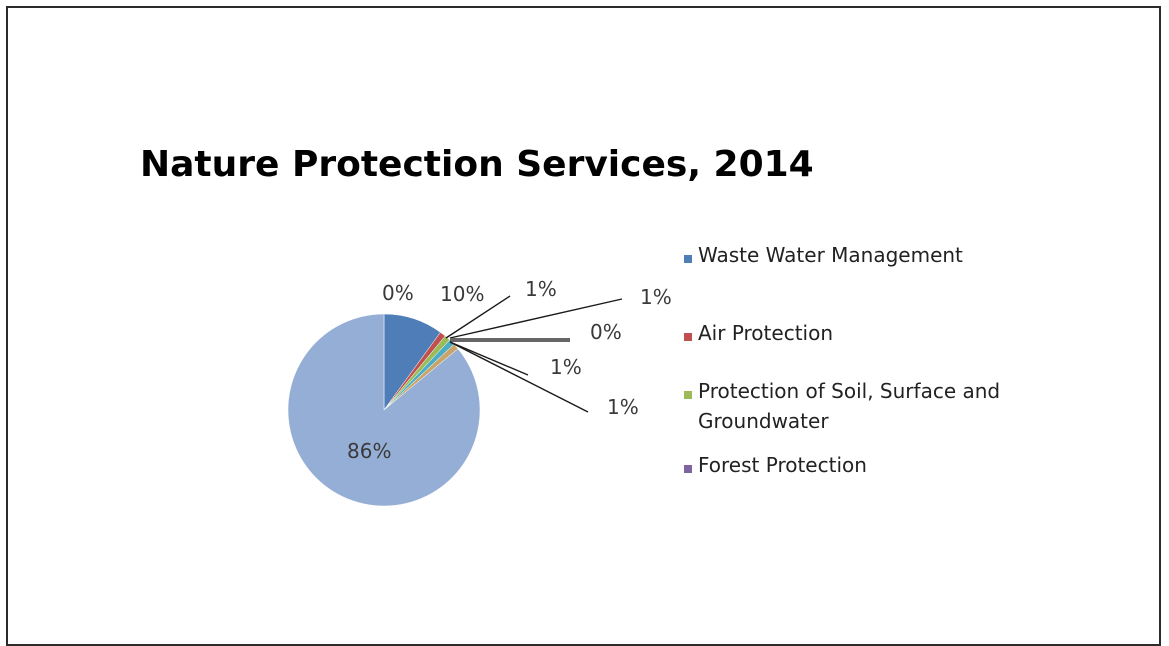  What do you see at coordinates (765, 333) in the screenshot?
I see `legend-label: Air Protection` at bounding box center [765, 333].